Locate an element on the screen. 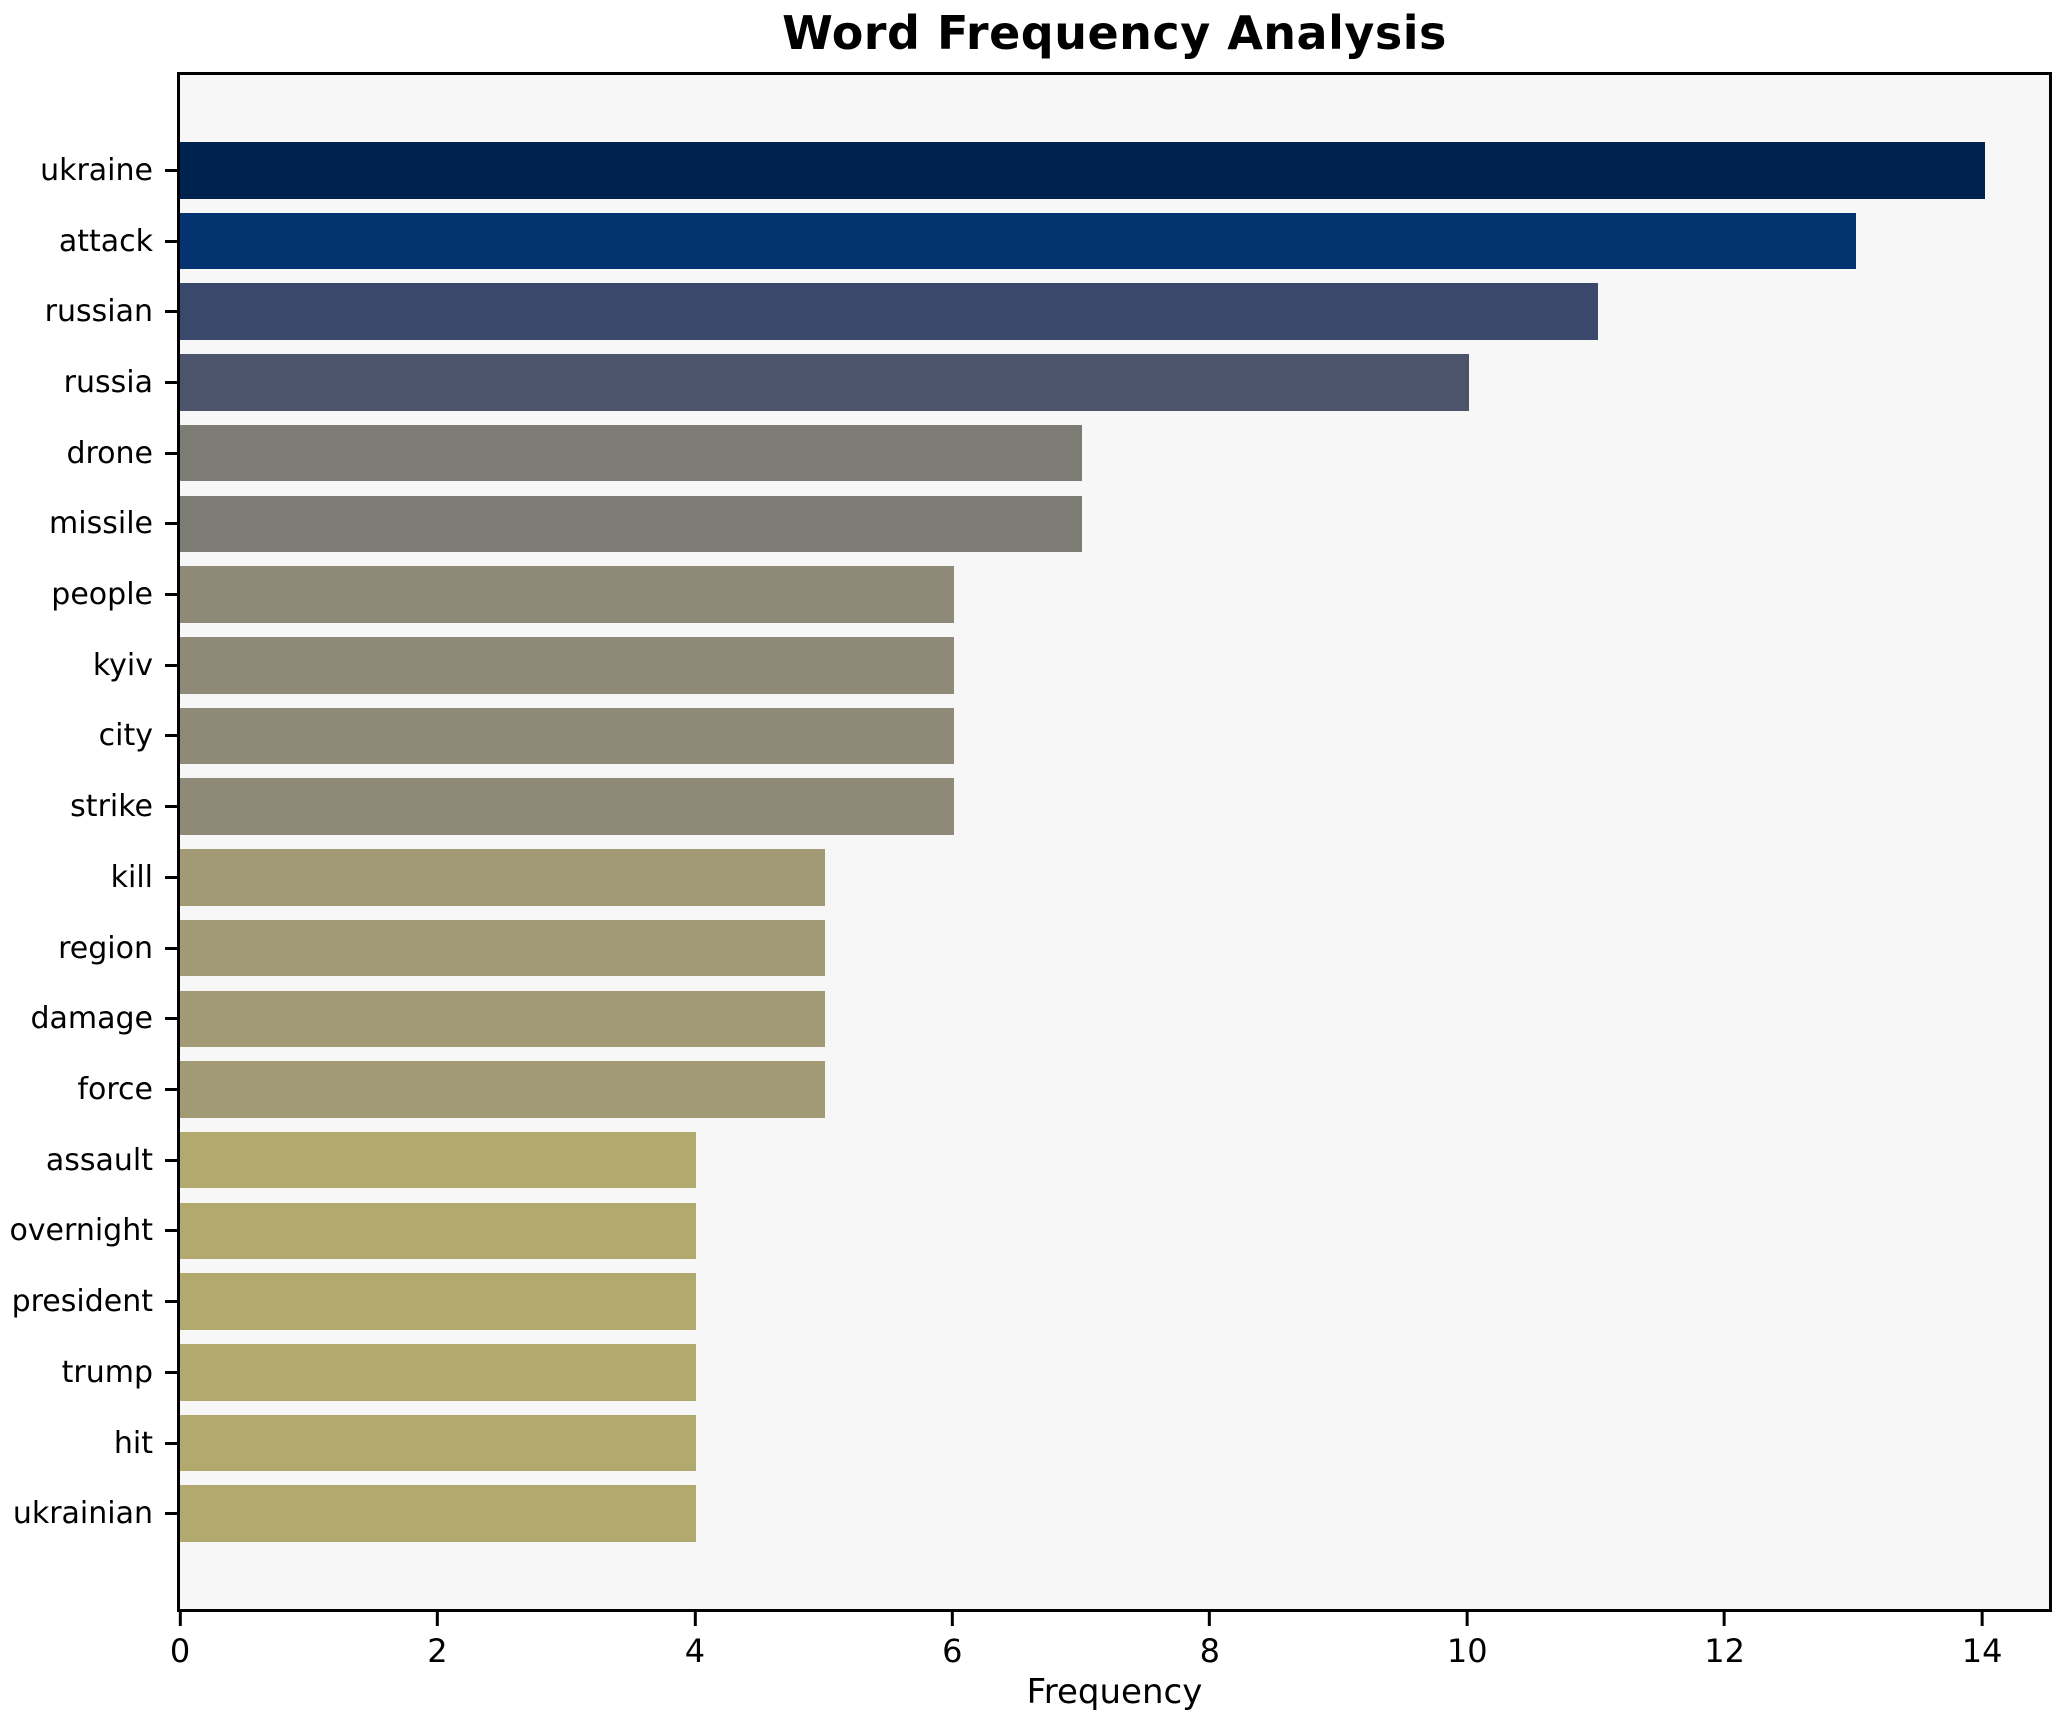 The width and height of the screenshot is (2056, 1722). bar-row: kyiv is located at coordinates (1026, 665).